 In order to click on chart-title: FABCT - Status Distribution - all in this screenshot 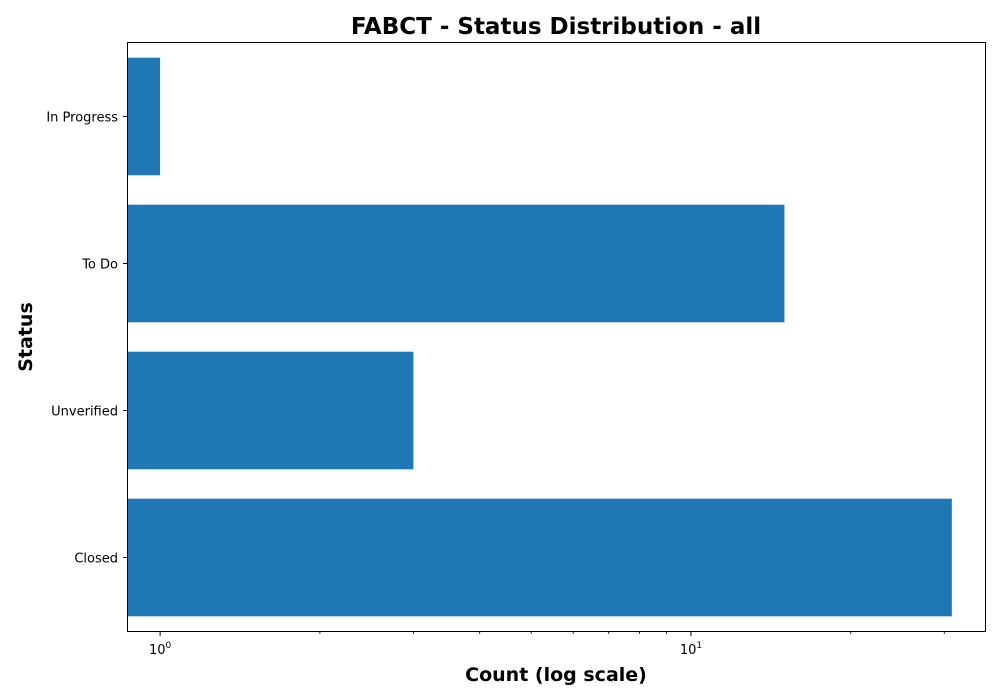, I will do `click(556, 27)`.